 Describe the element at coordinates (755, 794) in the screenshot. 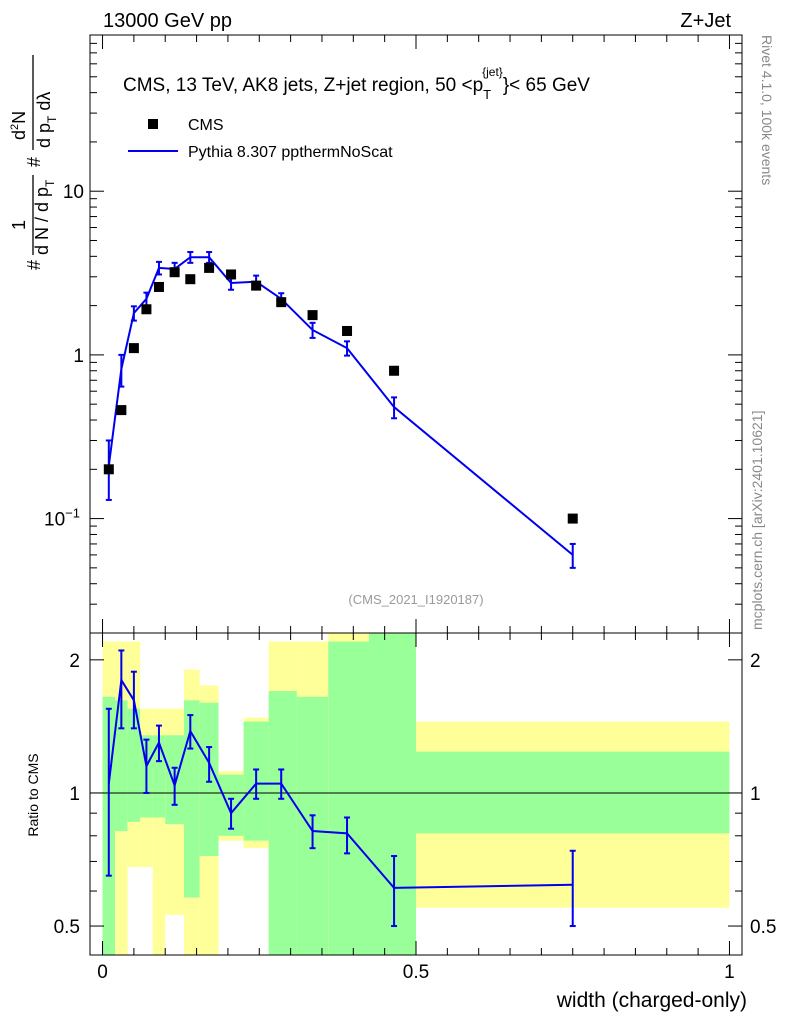

I see `ratio-ytick-label-right: 1` at that location.